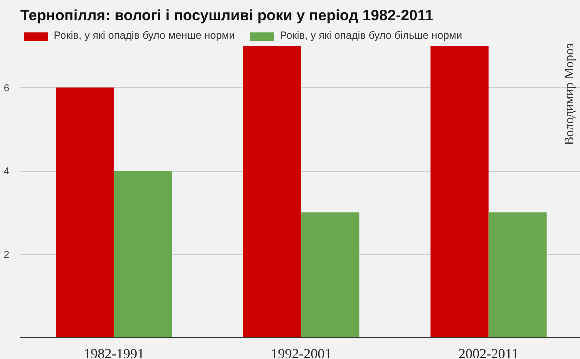 This screenshot has height=359, width=580. Describe the element at coordinates (7, 172) in the screenshot. I see `y-tick-label: 4` at that location.